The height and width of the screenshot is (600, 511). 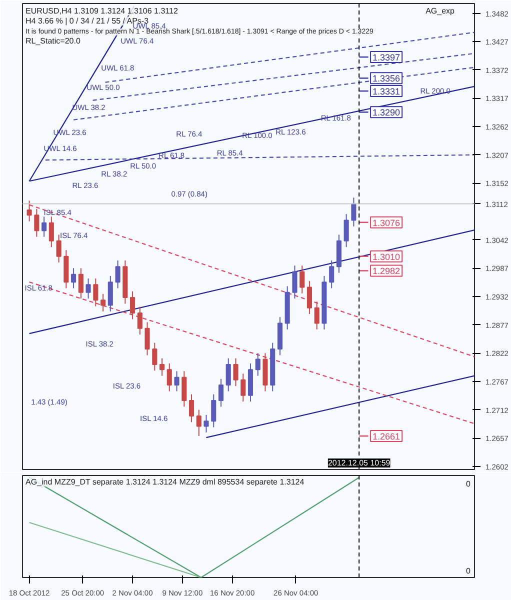 What do you see at coordinates (386, 79) in the screenshot?
I see `ref-line-label: 1.3356` at bounding box center [386, 79].